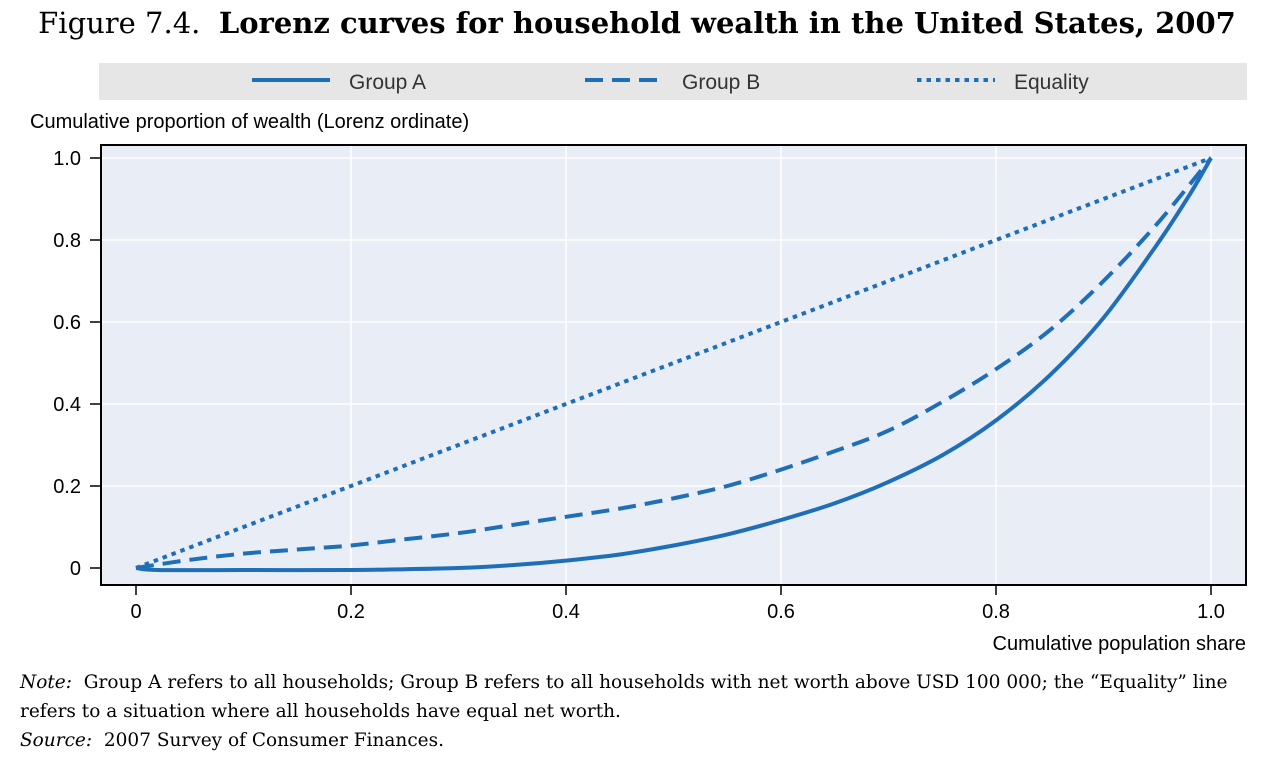 This screenshot has width=1274, height=772. I want to click on y-tick-label: 0.8, so click(67, 241).